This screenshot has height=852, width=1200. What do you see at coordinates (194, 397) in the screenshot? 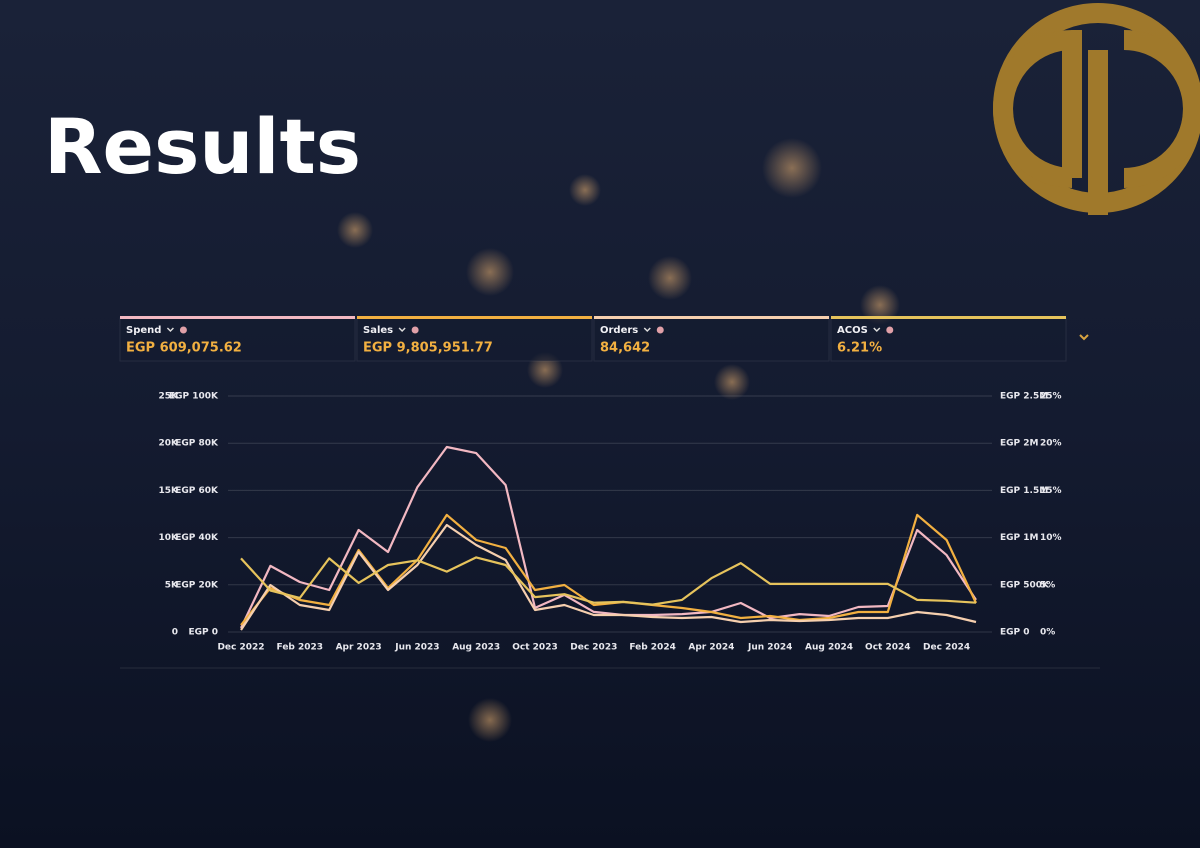
I see `y-tick-label: EGP 100K` at bounding box center [194, 397].